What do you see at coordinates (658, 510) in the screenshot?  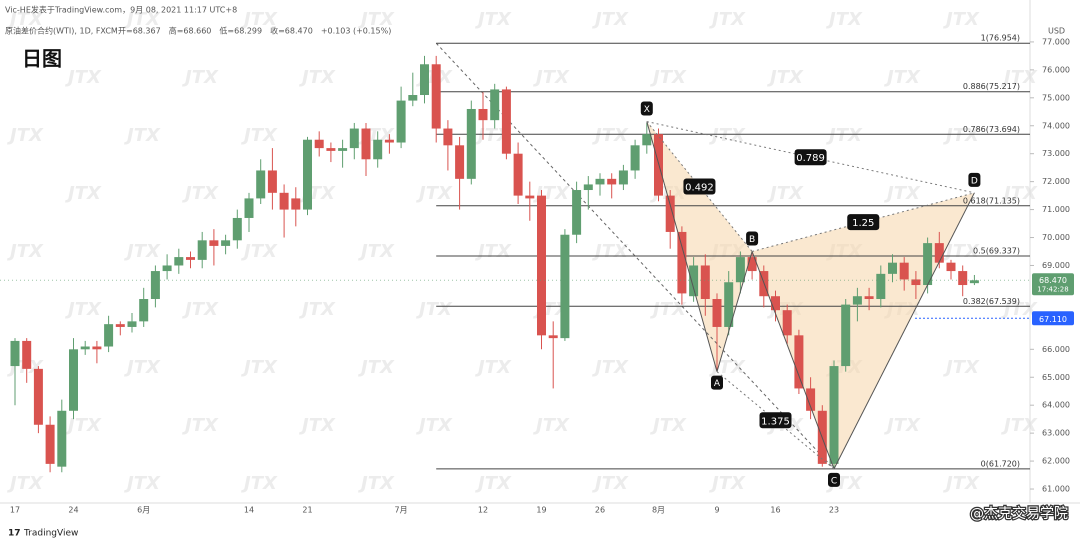 I see `x-tick-label: 8月` at bounding box center [658, 510].